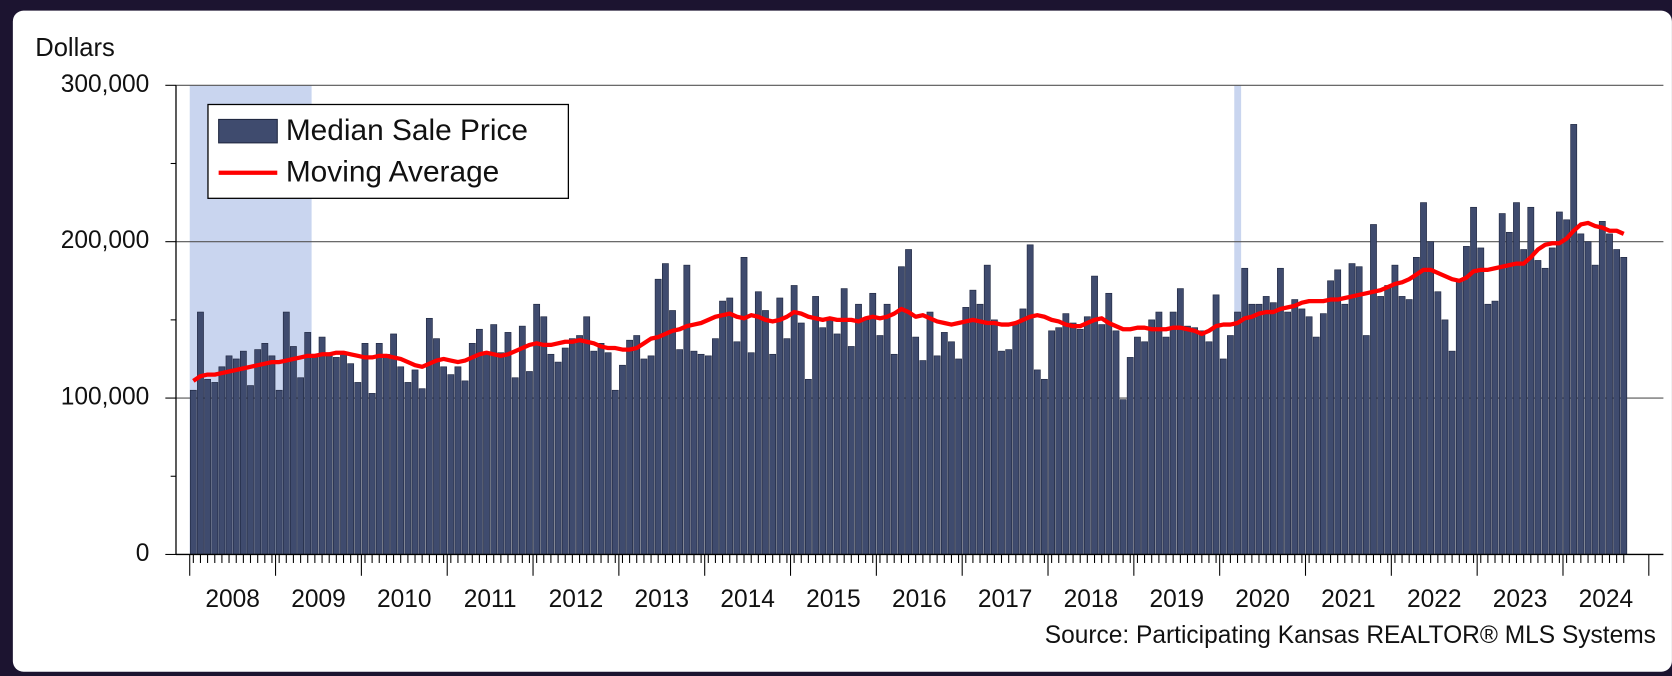  I want to click on x-tick-label: 2010, so click(404, 599).